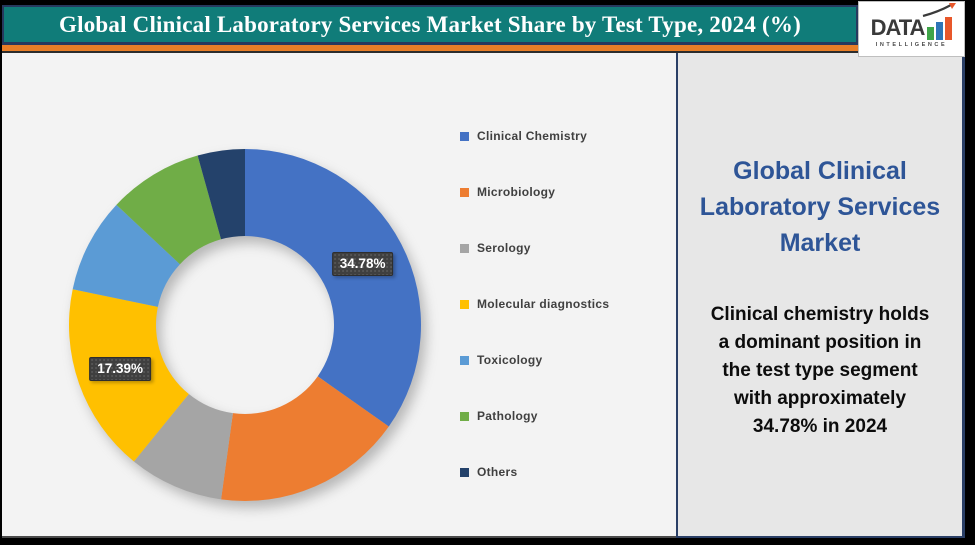 This screenshot has width=975, height=545. I want to click on logo-row: DATA, so click(913, 21).